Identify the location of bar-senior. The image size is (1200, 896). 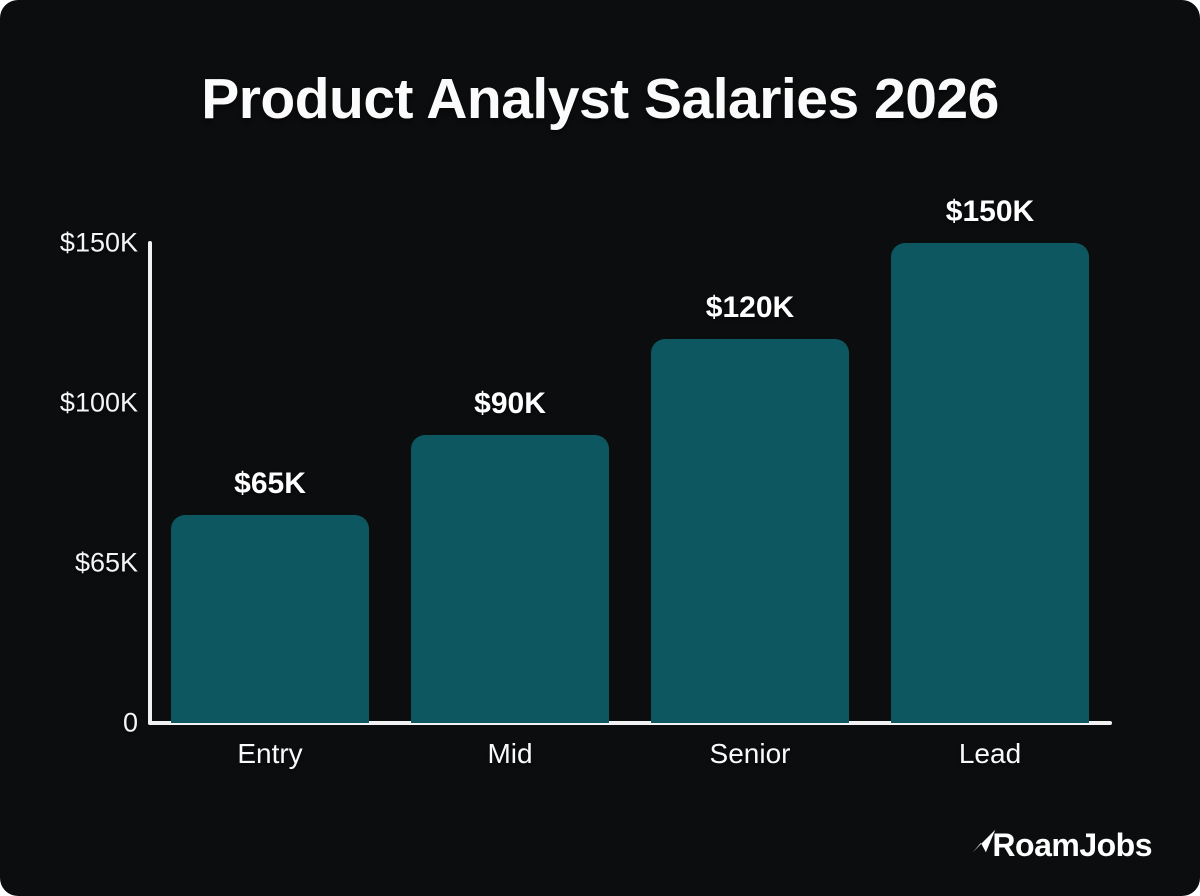
(750, 531).